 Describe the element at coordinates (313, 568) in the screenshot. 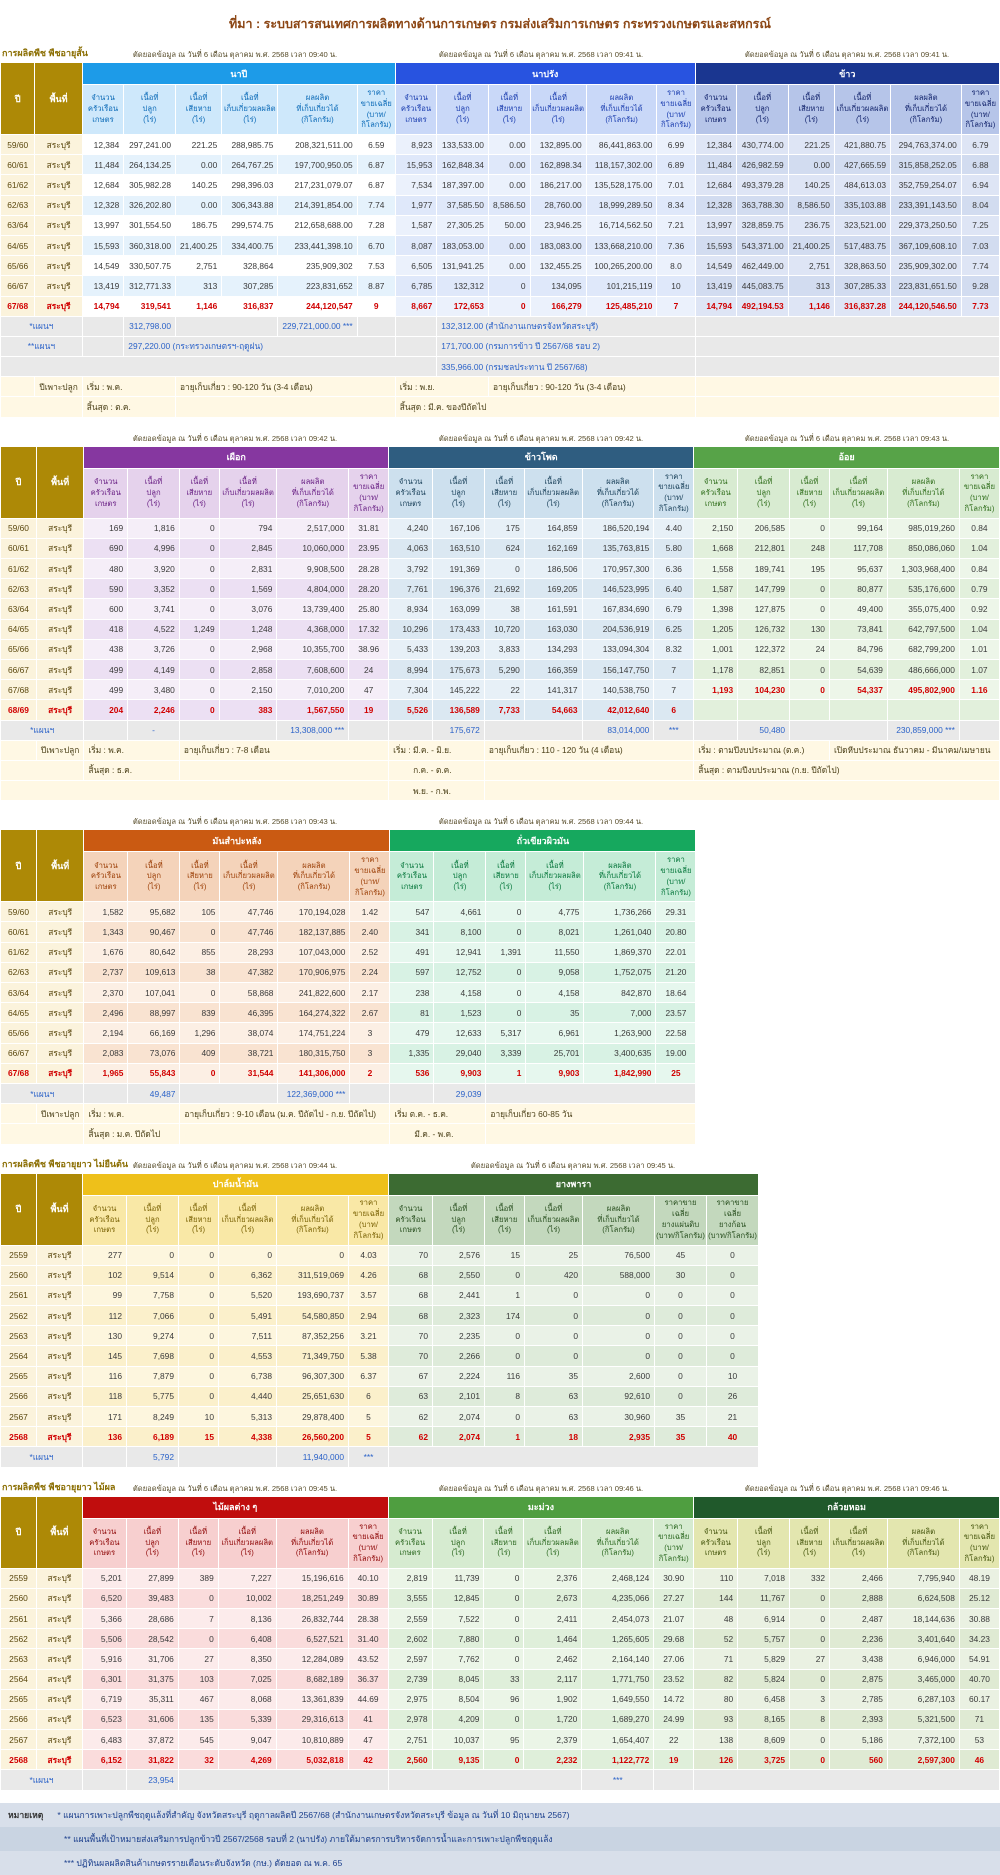

I see `data-cell: 9,908,500` at that location.